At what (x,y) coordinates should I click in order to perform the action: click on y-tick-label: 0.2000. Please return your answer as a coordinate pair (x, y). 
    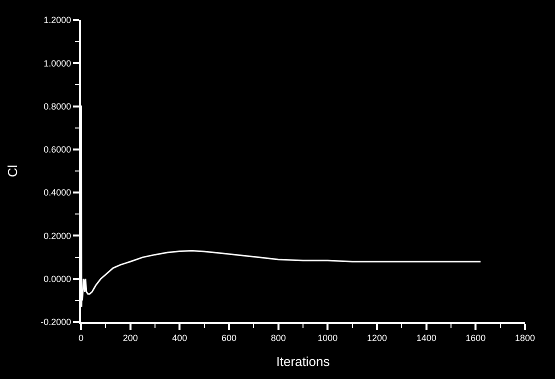
    Looking at the image, I should click on (58, 235).